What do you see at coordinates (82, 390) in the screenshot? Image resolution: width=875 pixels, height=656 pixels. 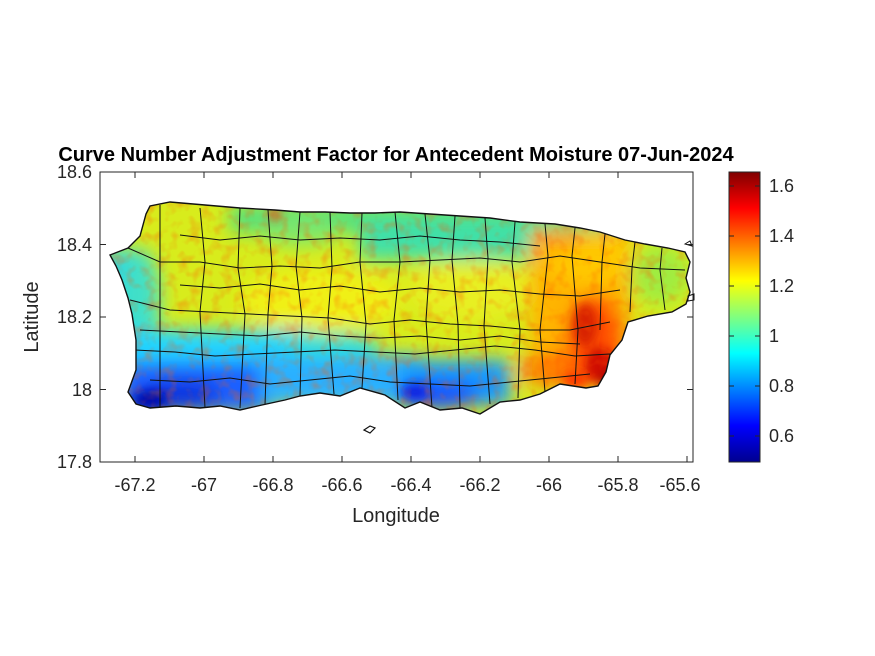 I see `y-tick-label: 18` at bounding box center [82, 390].